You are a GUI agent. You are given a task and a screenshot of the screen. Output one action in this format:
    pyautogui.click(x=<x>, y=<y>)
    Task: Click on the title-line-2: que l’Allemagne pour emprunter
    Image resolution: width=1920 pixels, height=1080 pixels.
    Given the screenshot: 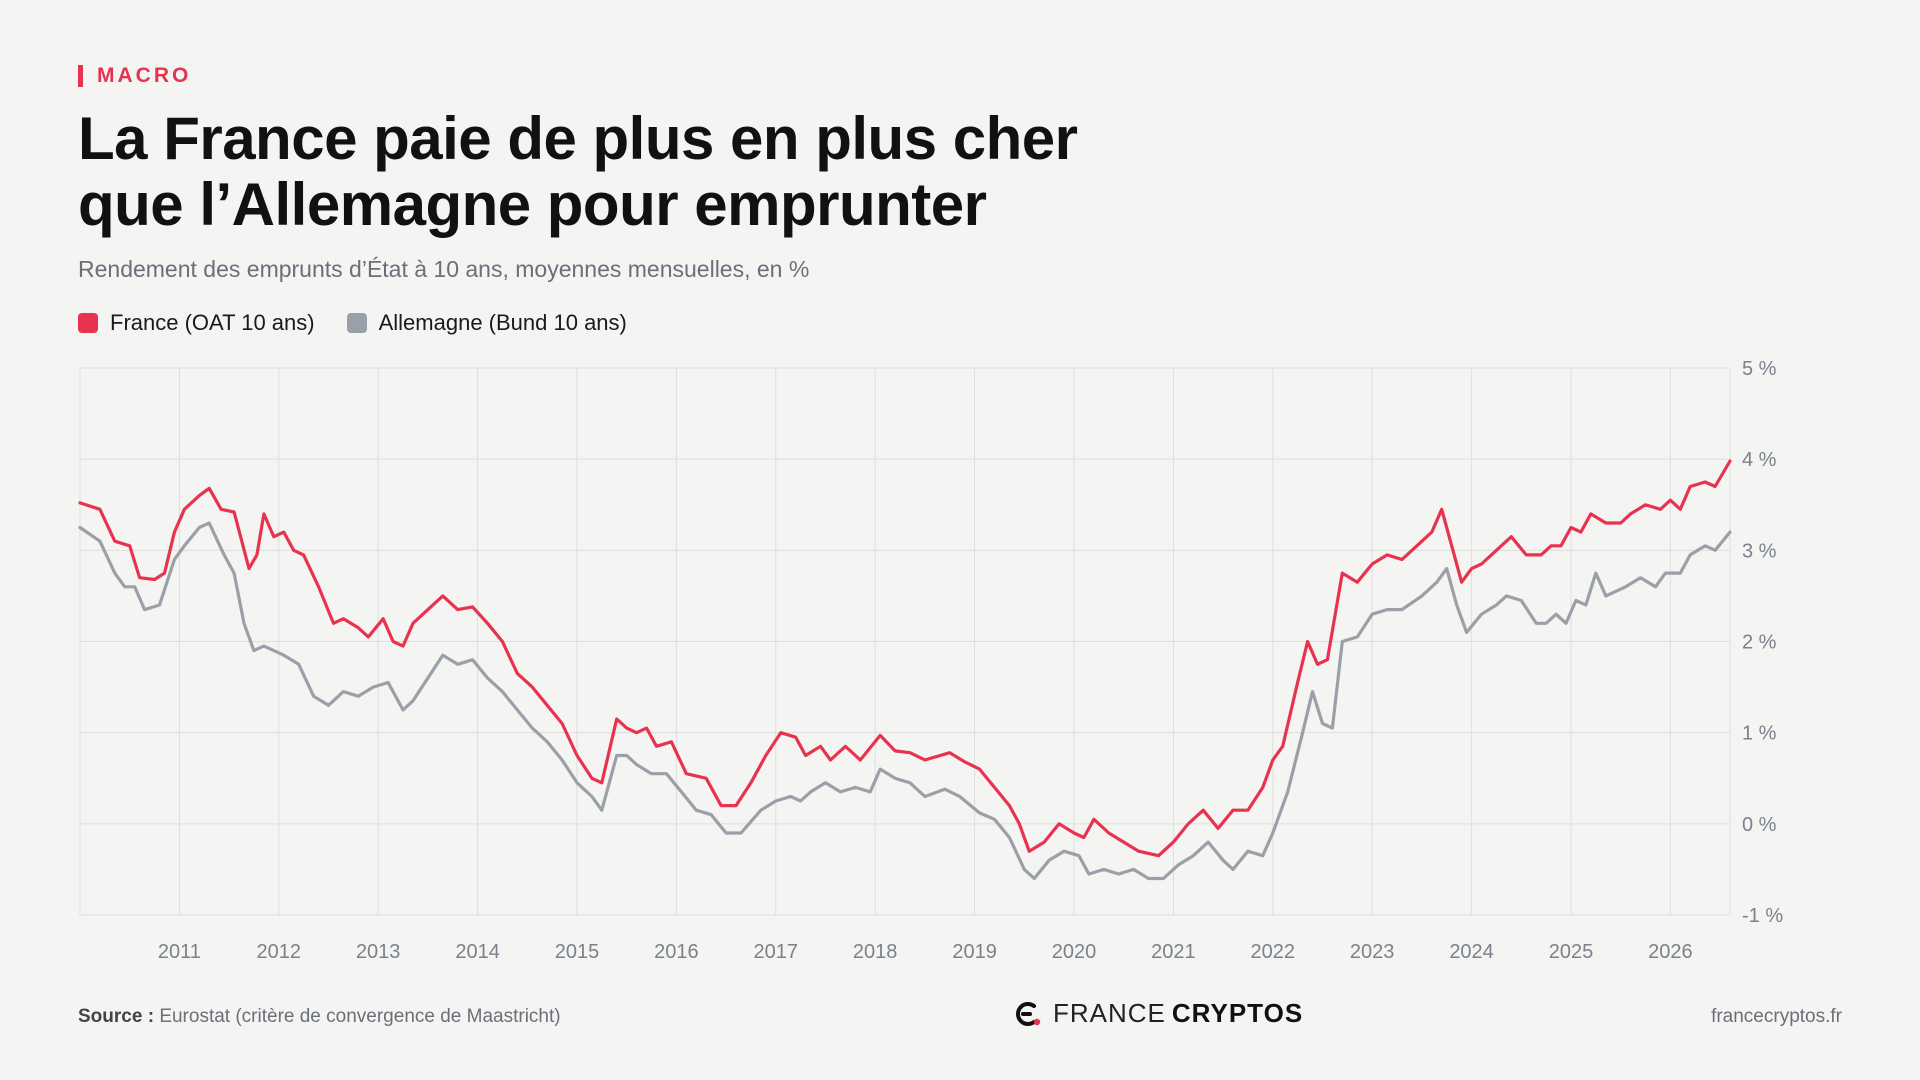 What is the action you would take?
    pyautogui.click(x=532, y=204)
    